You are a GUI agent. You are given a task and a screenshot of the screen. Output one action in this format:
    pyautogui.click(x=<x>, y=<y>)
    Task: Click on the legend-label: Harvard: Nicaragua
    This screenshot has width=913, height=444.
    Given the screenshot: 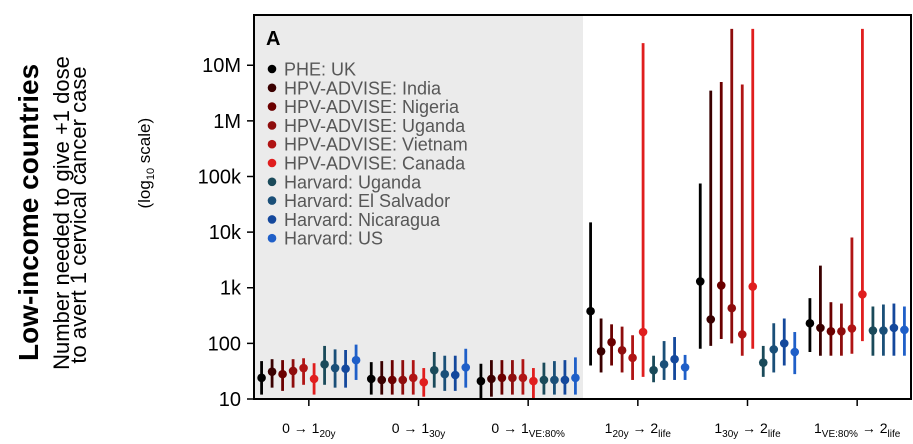 What is the action you would take?
    pyautogui.click(x=362, y=220)
    